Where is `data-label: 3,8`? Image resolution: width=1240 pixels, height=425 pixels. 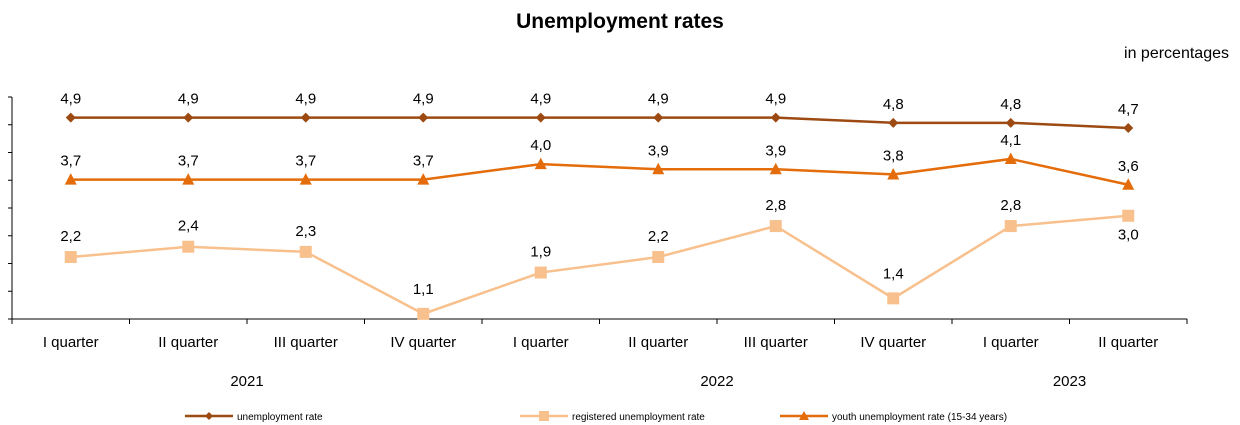
data-label: 3,8 is located at coordinates (893, 155).